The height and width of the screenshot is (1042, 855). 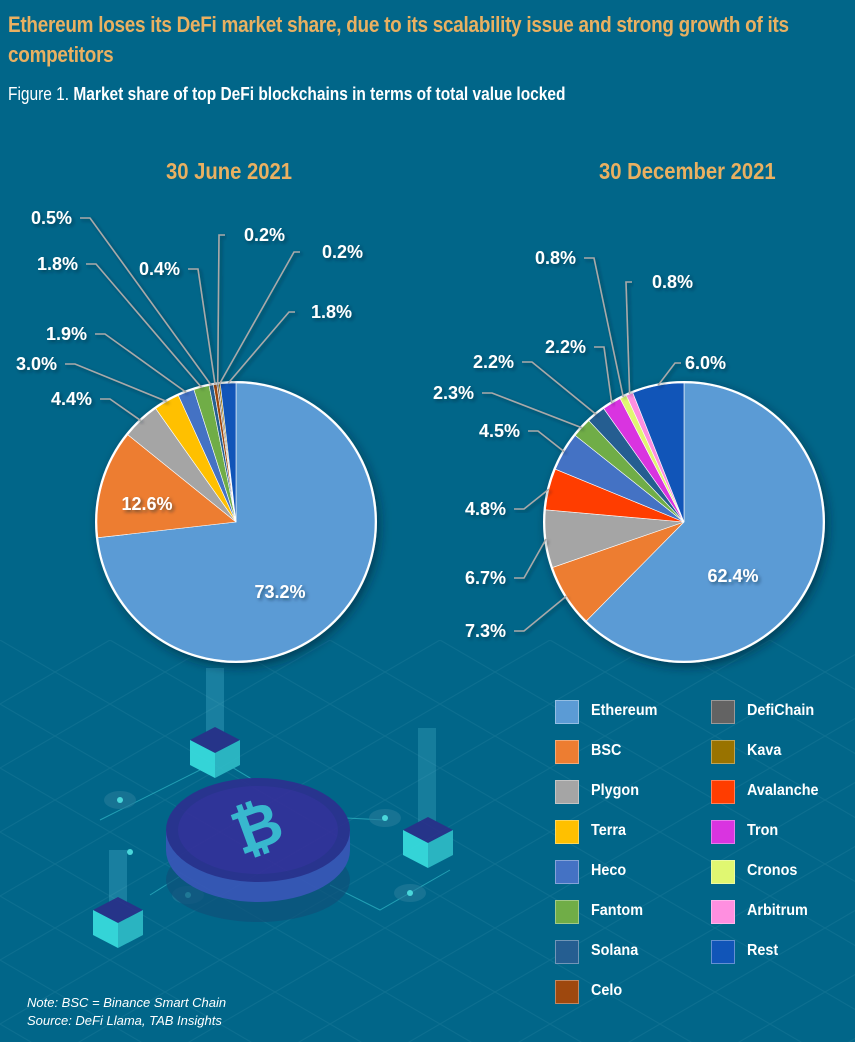 What do you see at coordinates (723, 912) in the screenshot?
I see `legend-swatch-arbitrum` at bounding box center [723, 912].